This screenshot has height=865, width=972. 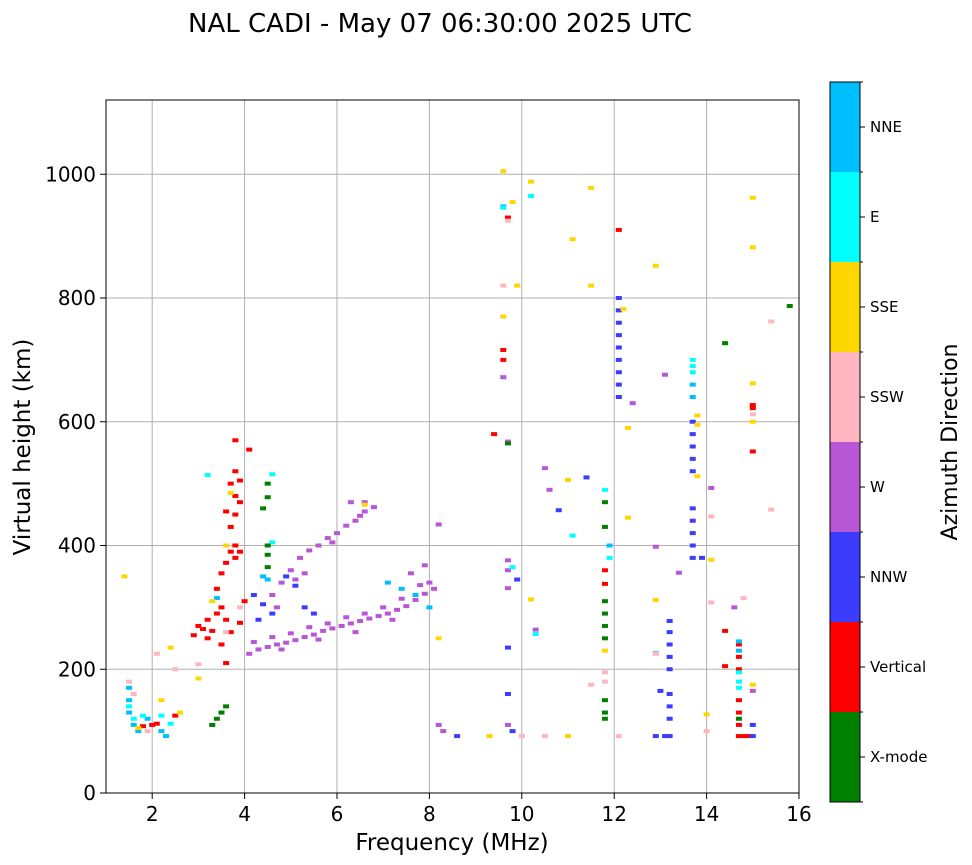 I want to click on x-tick-label: 16, so click(x=798, y=814).